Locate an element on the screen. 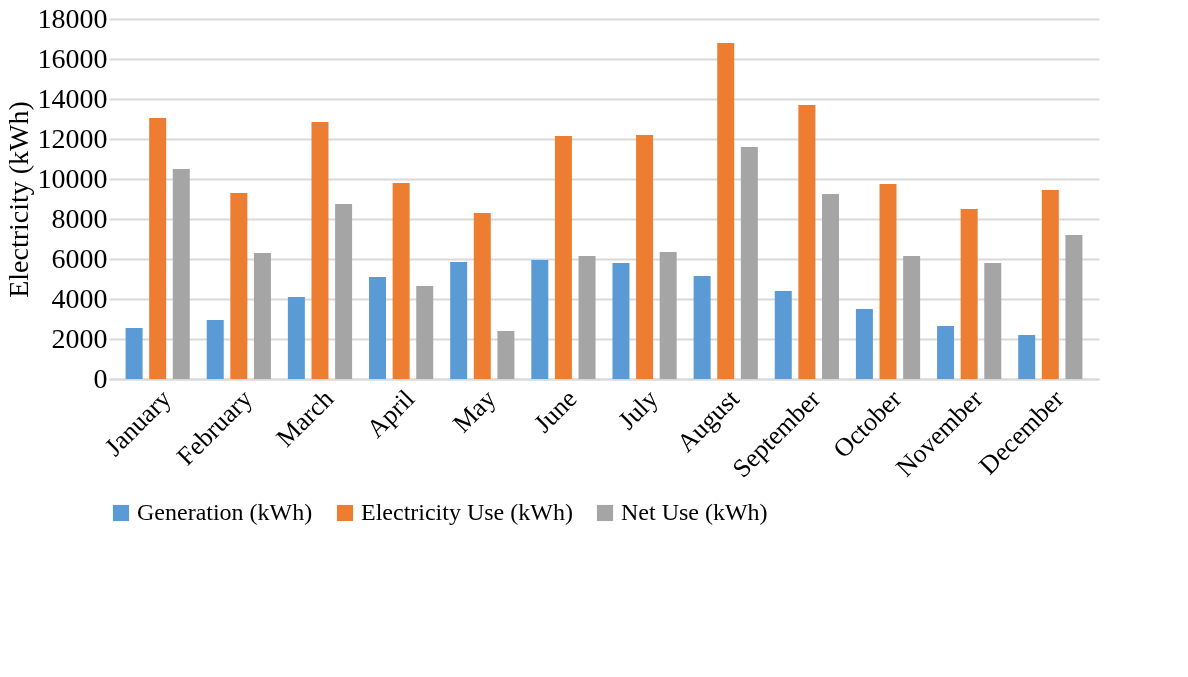  x-tick-label: July is located at coordinates (638, 410).